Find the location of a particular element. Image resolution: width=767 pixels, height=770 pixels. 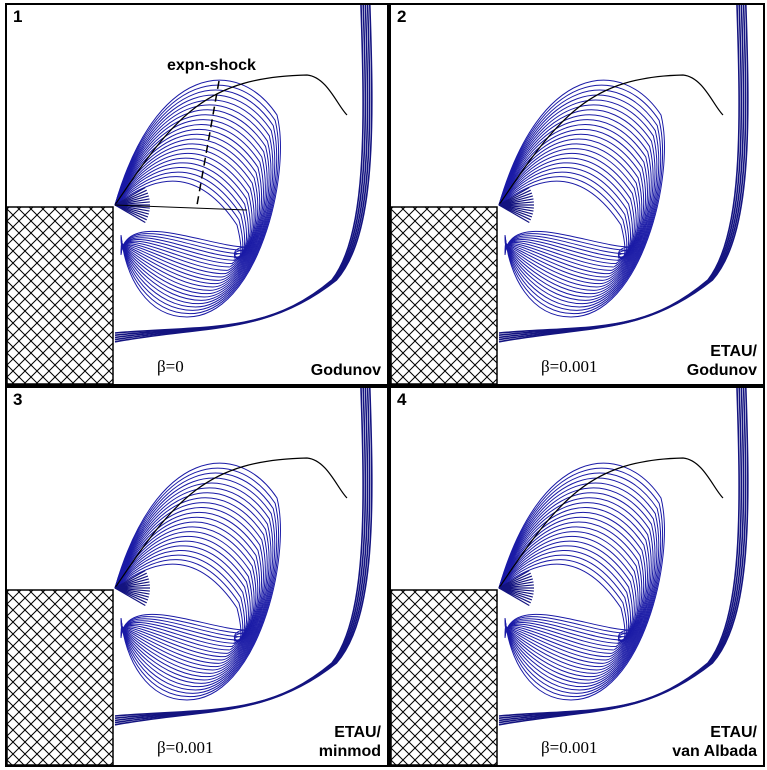

method-label: ETAU/ minmod is located at coordinates (350, 742).